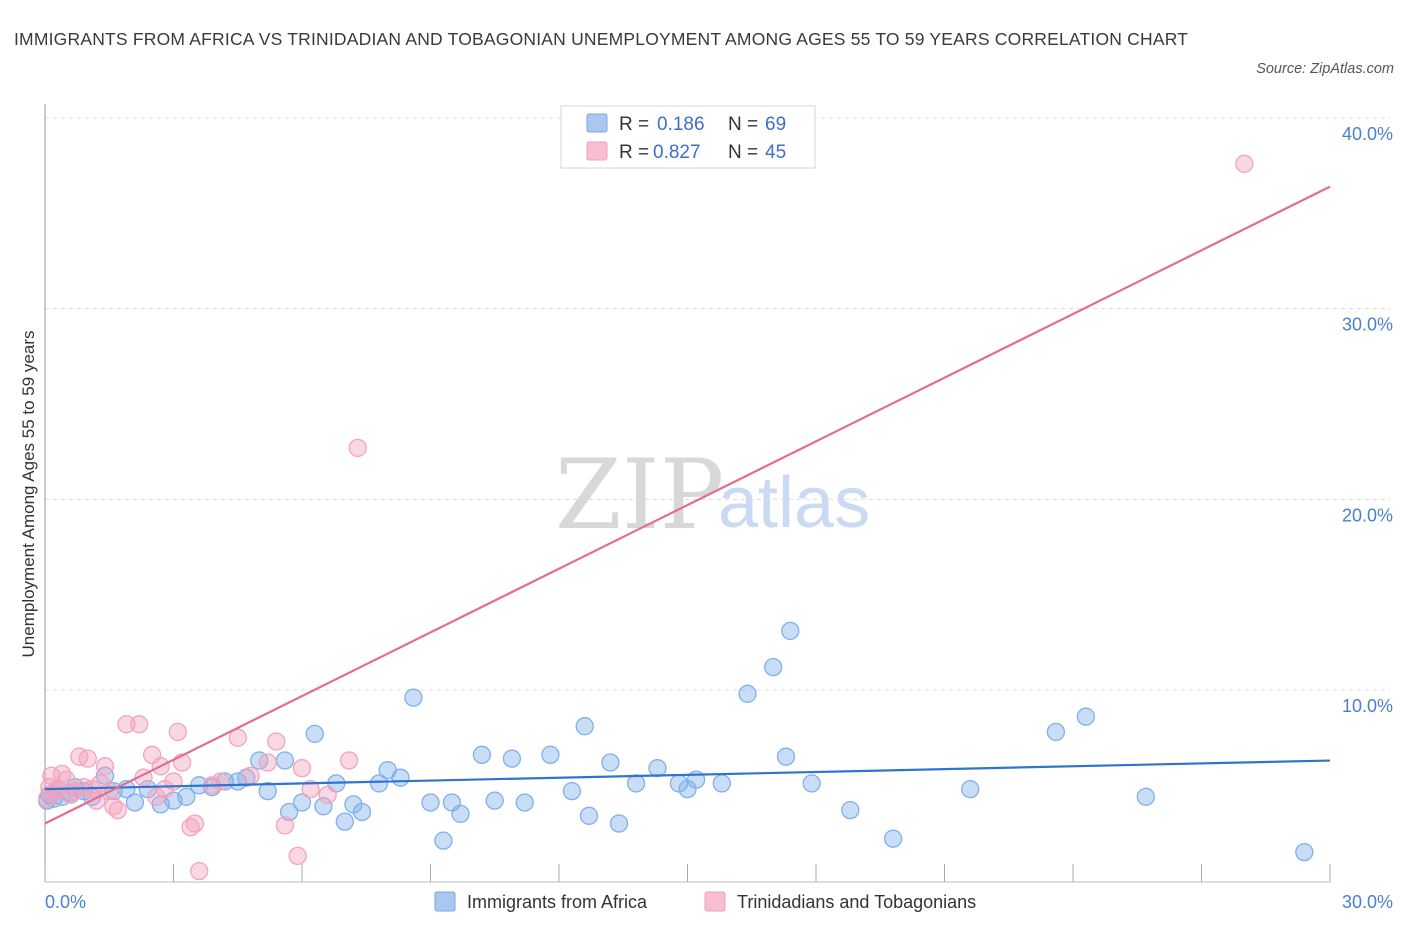 The image size is (1406, 930). Describe the element at coordinates (1367, 515) in the screenshot. I see `y-tick-label: 20.0%` at that location.